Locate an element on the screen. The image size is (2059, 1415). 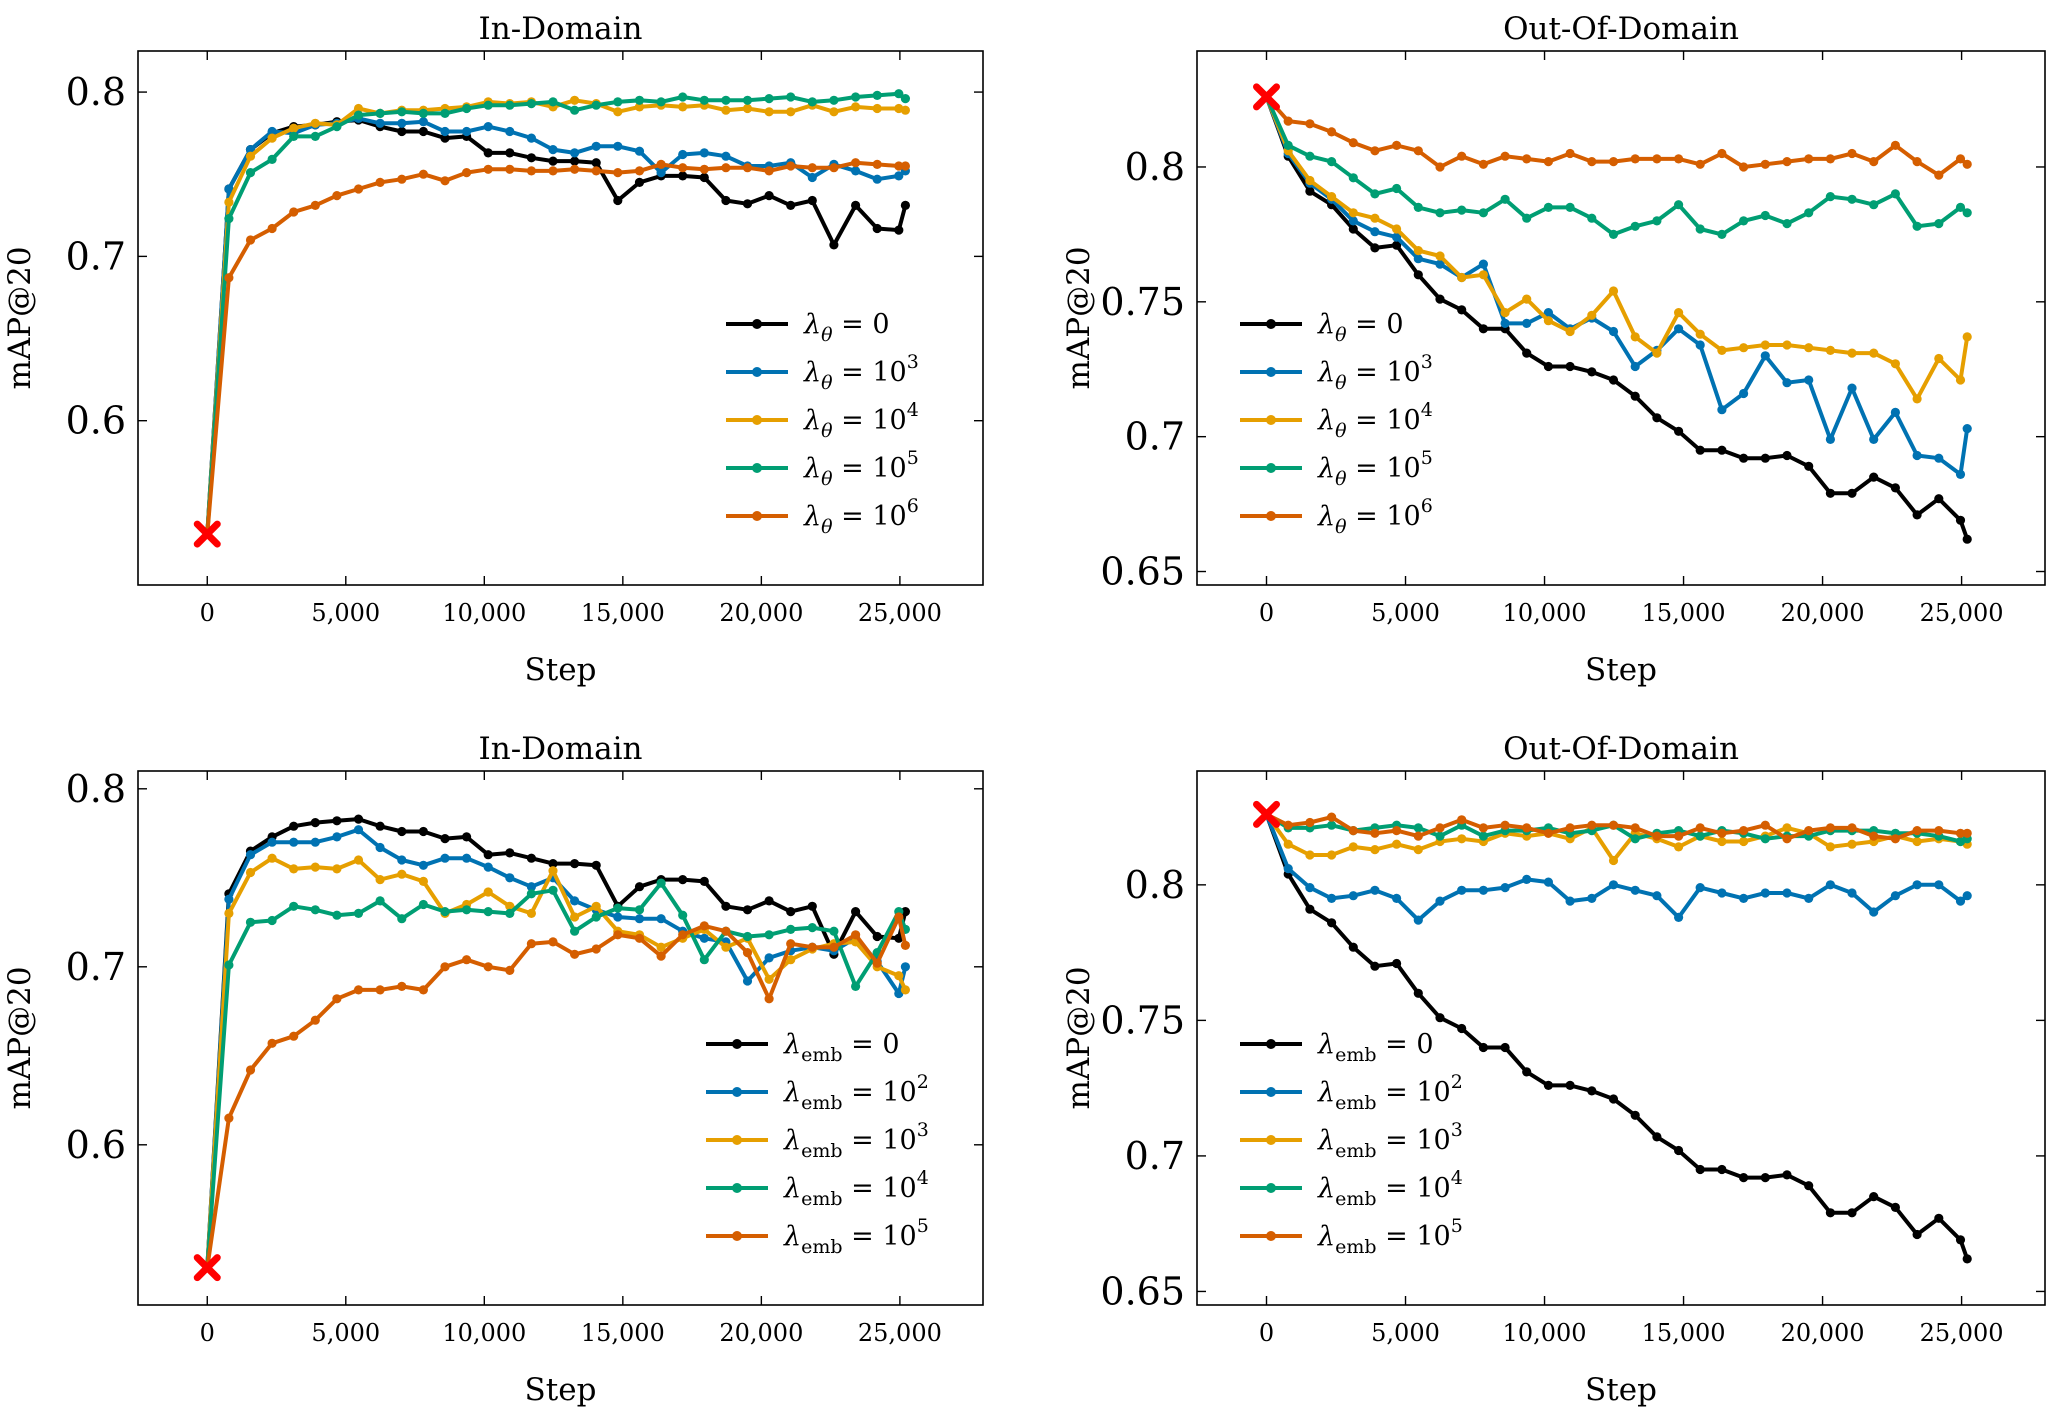
legend: λθ = 0 λθ = 103 λθ = 104 λθ = 105 λθ = 106 is located at coordinates (1336, 423).